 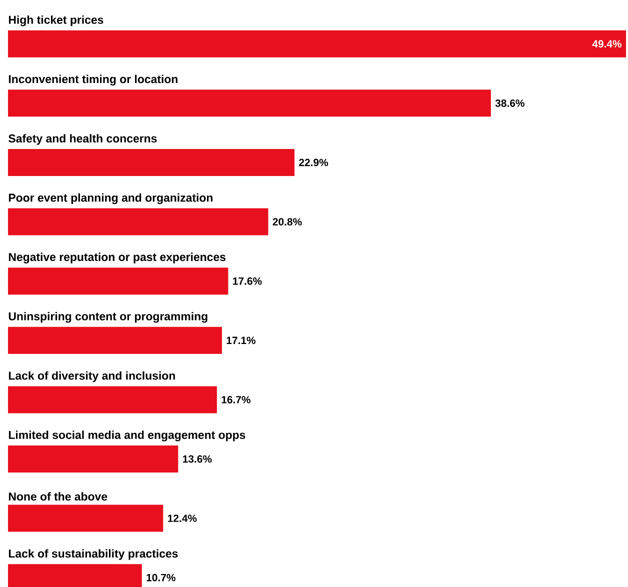 I want to click on y-tick-label: Negative reputation or past experiences, so click(x=117, y=258).